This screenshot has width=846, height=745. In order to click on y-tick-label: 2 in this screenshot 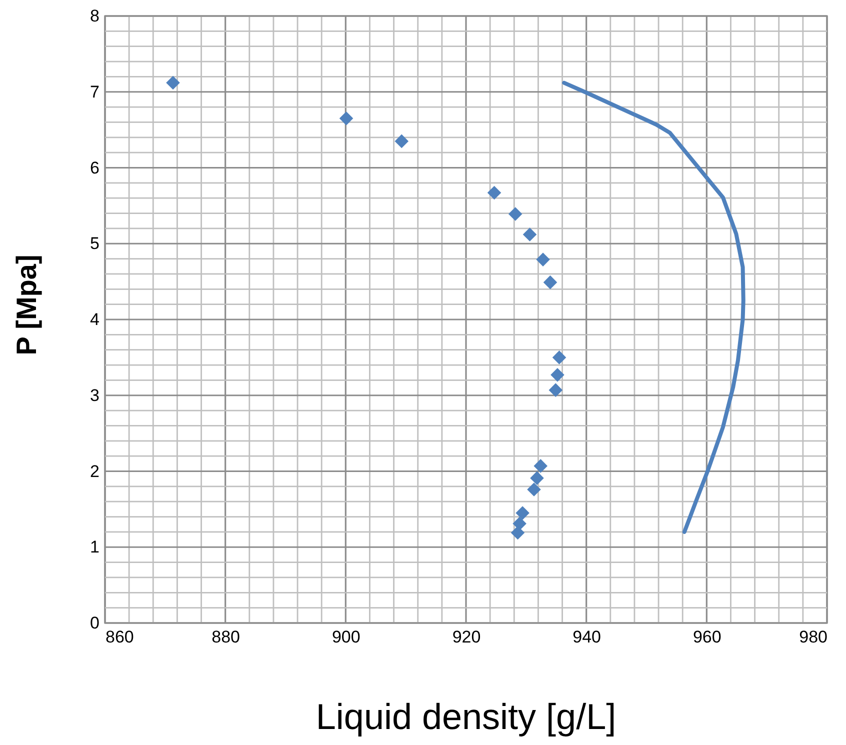, I will do `click(95, 471)`.